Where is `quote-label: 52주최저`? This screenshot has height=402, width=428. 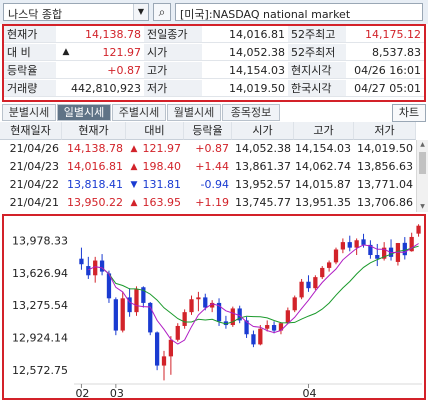 quote-label: 52주최저 is located at coordinates (317, 52).